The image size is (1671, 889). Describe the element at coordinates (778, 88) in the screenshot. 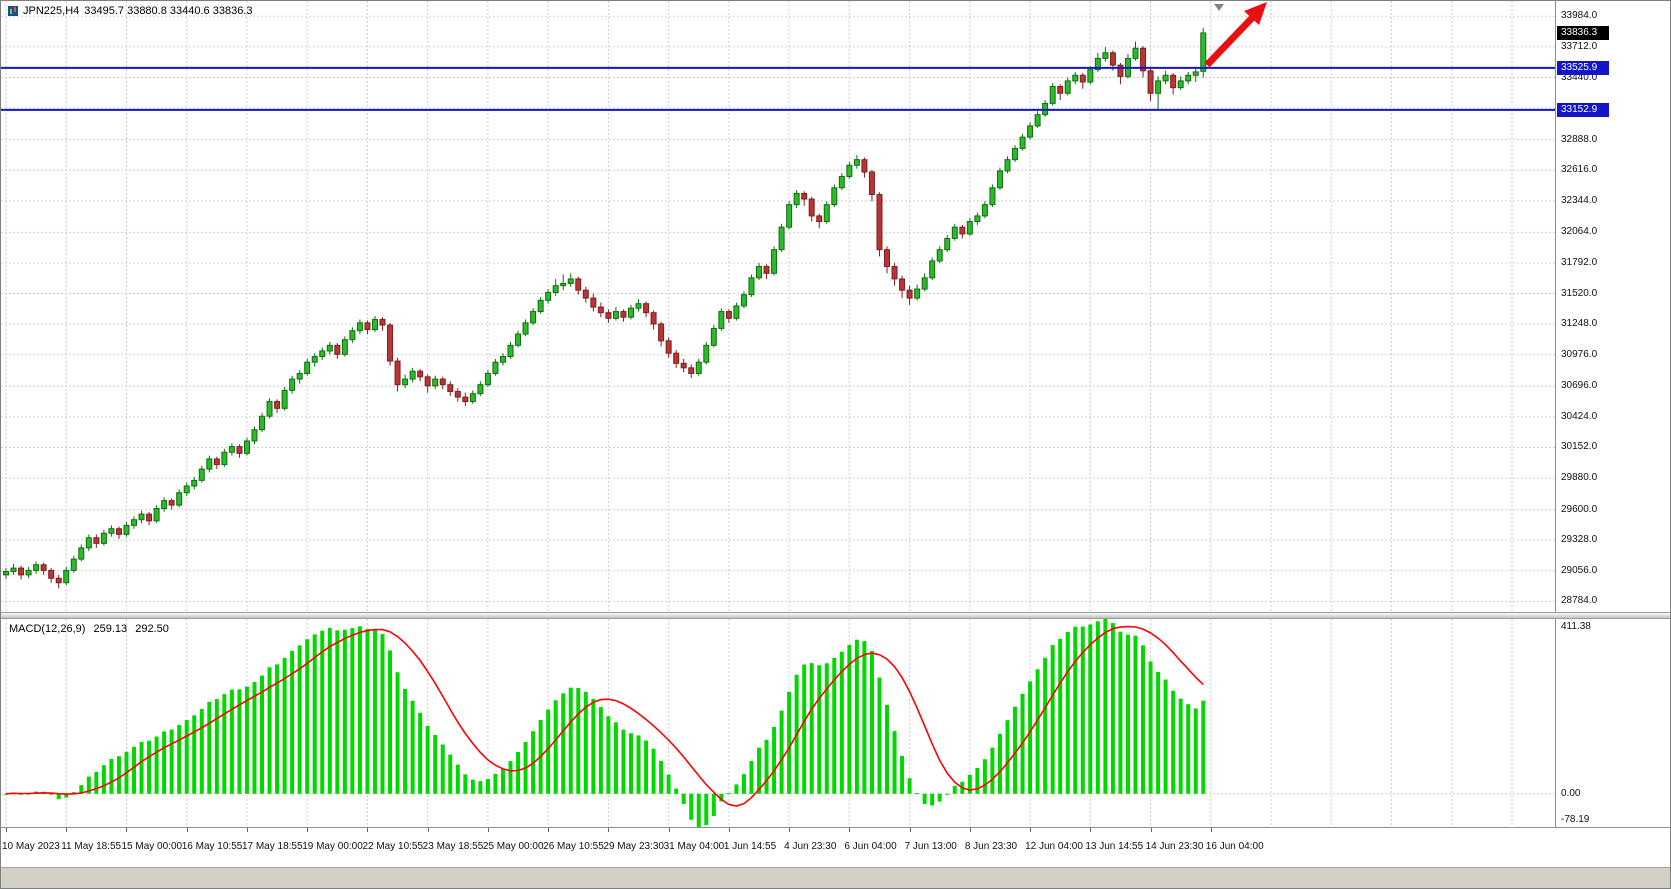

I see `horizontal-lines` at that location.